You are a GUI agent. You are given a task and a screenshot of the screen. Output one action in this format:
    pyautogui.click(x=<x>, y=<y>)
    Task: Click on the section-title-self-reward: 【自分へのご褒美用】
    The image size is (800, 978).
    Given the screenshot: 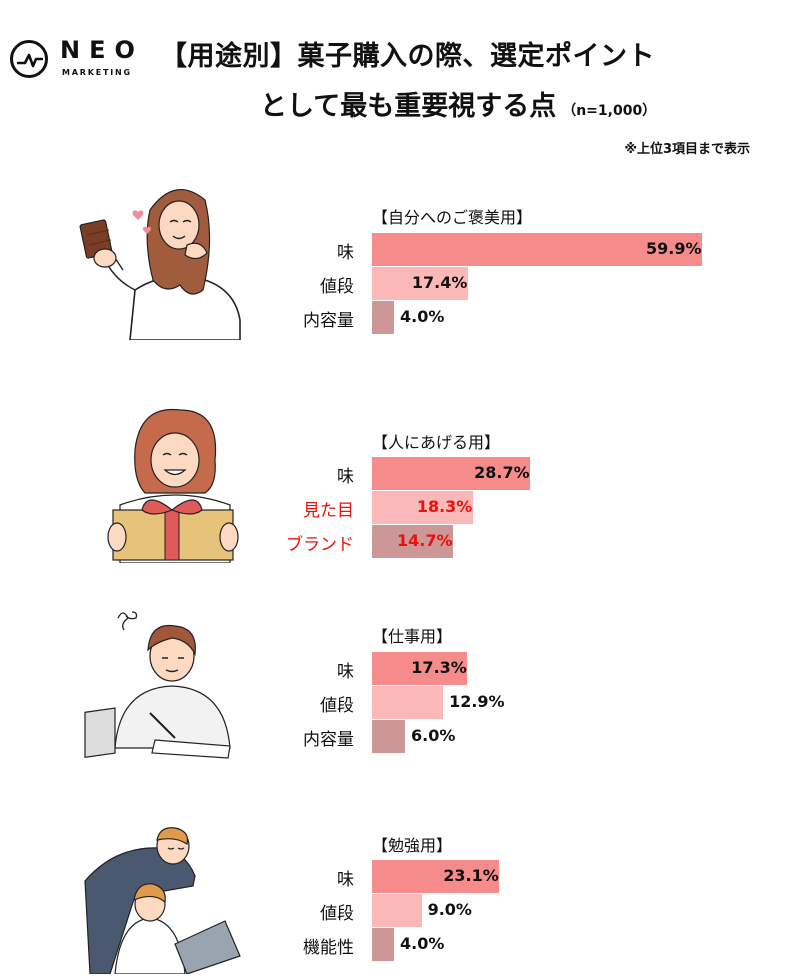 What is the action you would take?
    pyautogui.click(x=452, y=217)
    